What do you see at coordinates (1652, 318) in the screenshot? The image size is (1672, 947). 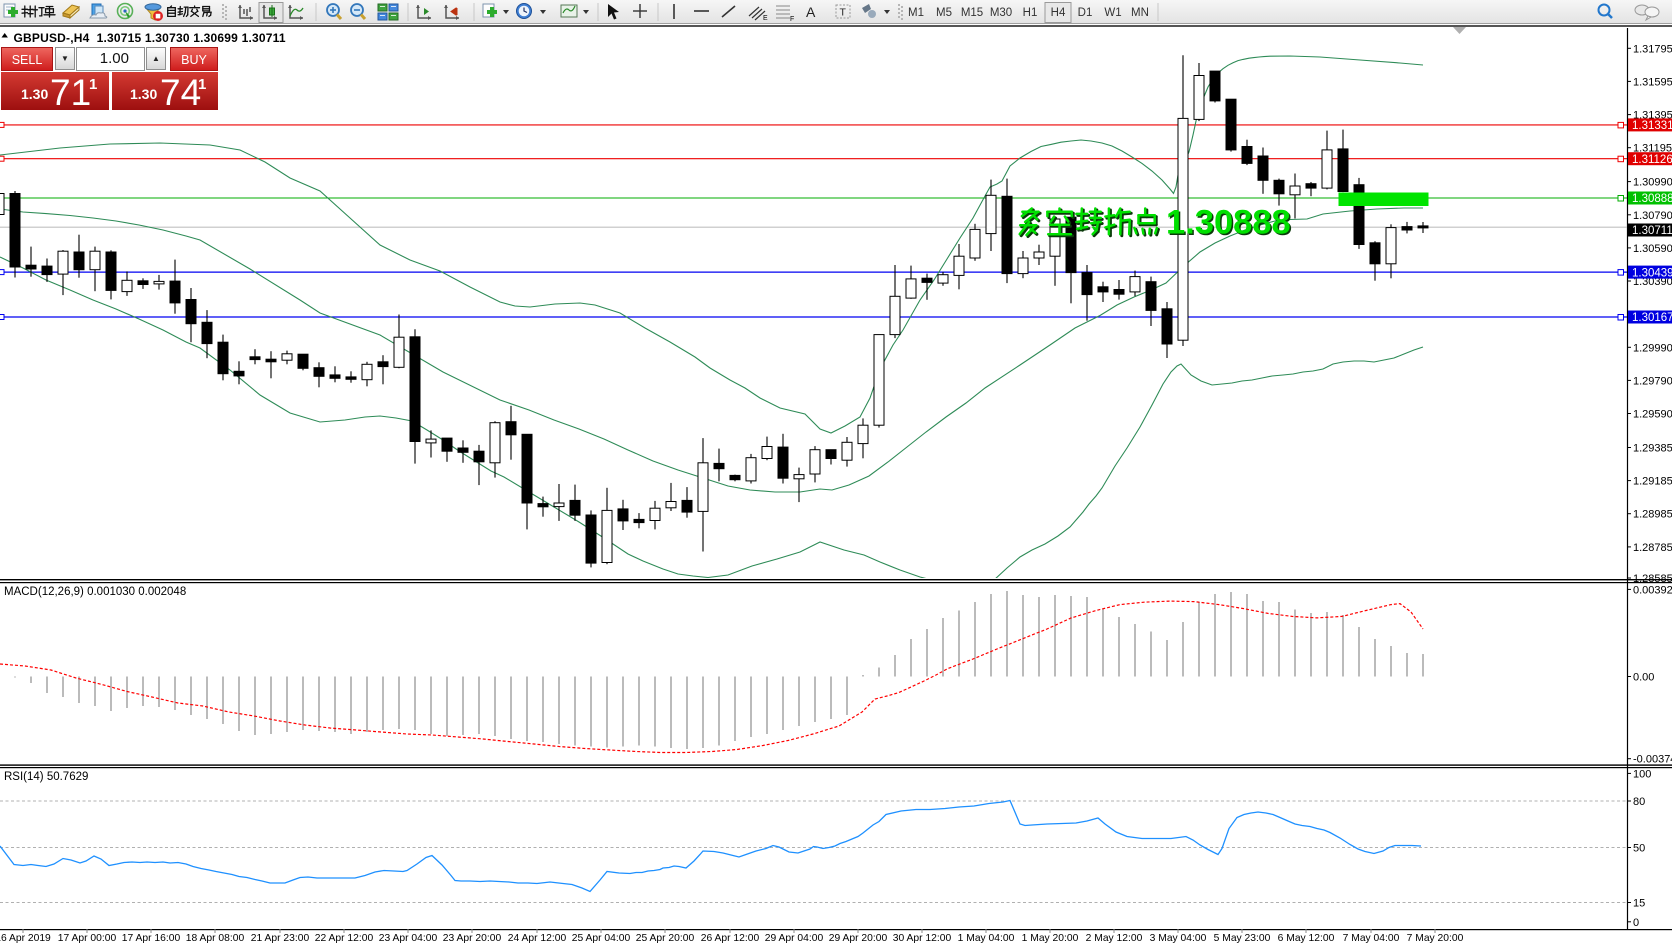 I see `svg-text: 1.30167` at bounding box center [1652, 318].